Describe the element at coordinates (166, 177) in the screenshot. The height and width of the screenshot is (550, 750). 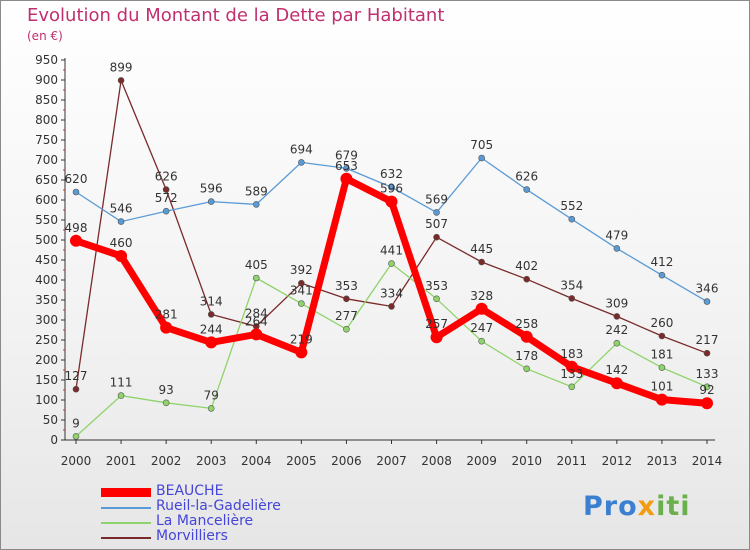
I see `data-label: 626` at that location.